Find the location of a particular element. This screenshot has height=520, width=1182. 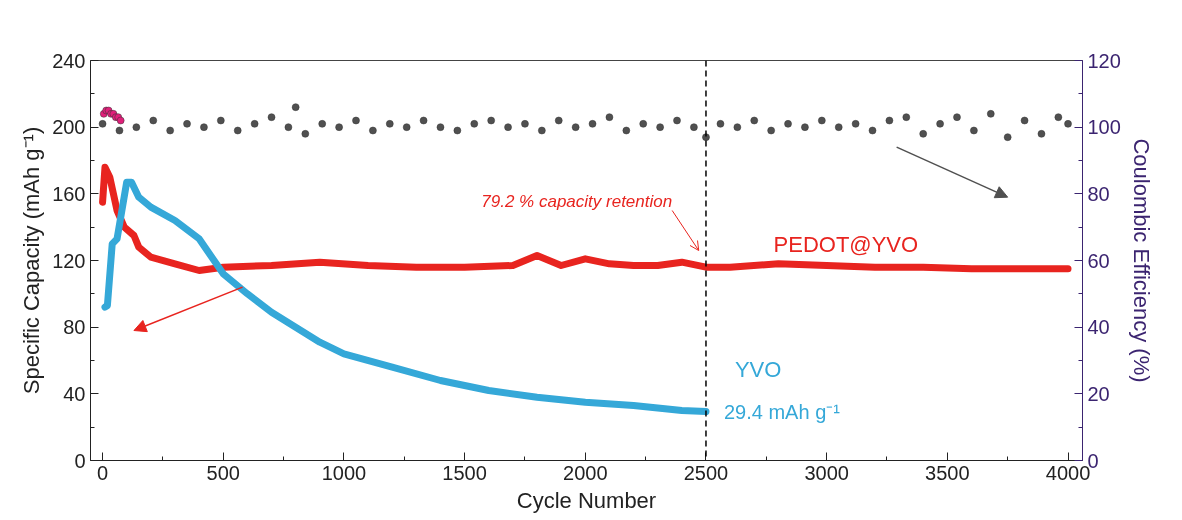

x-tick-label: 2500 is located at coordinates (706, 472).